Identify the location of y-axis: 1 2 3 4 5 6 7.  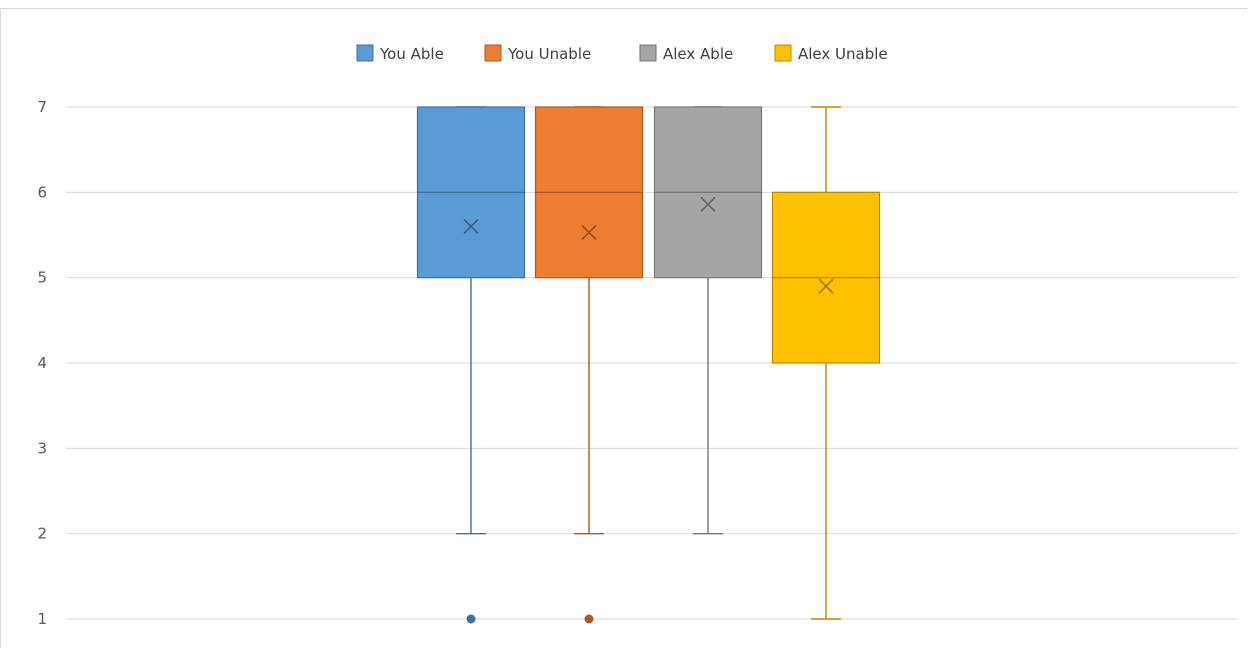
(42, 363).